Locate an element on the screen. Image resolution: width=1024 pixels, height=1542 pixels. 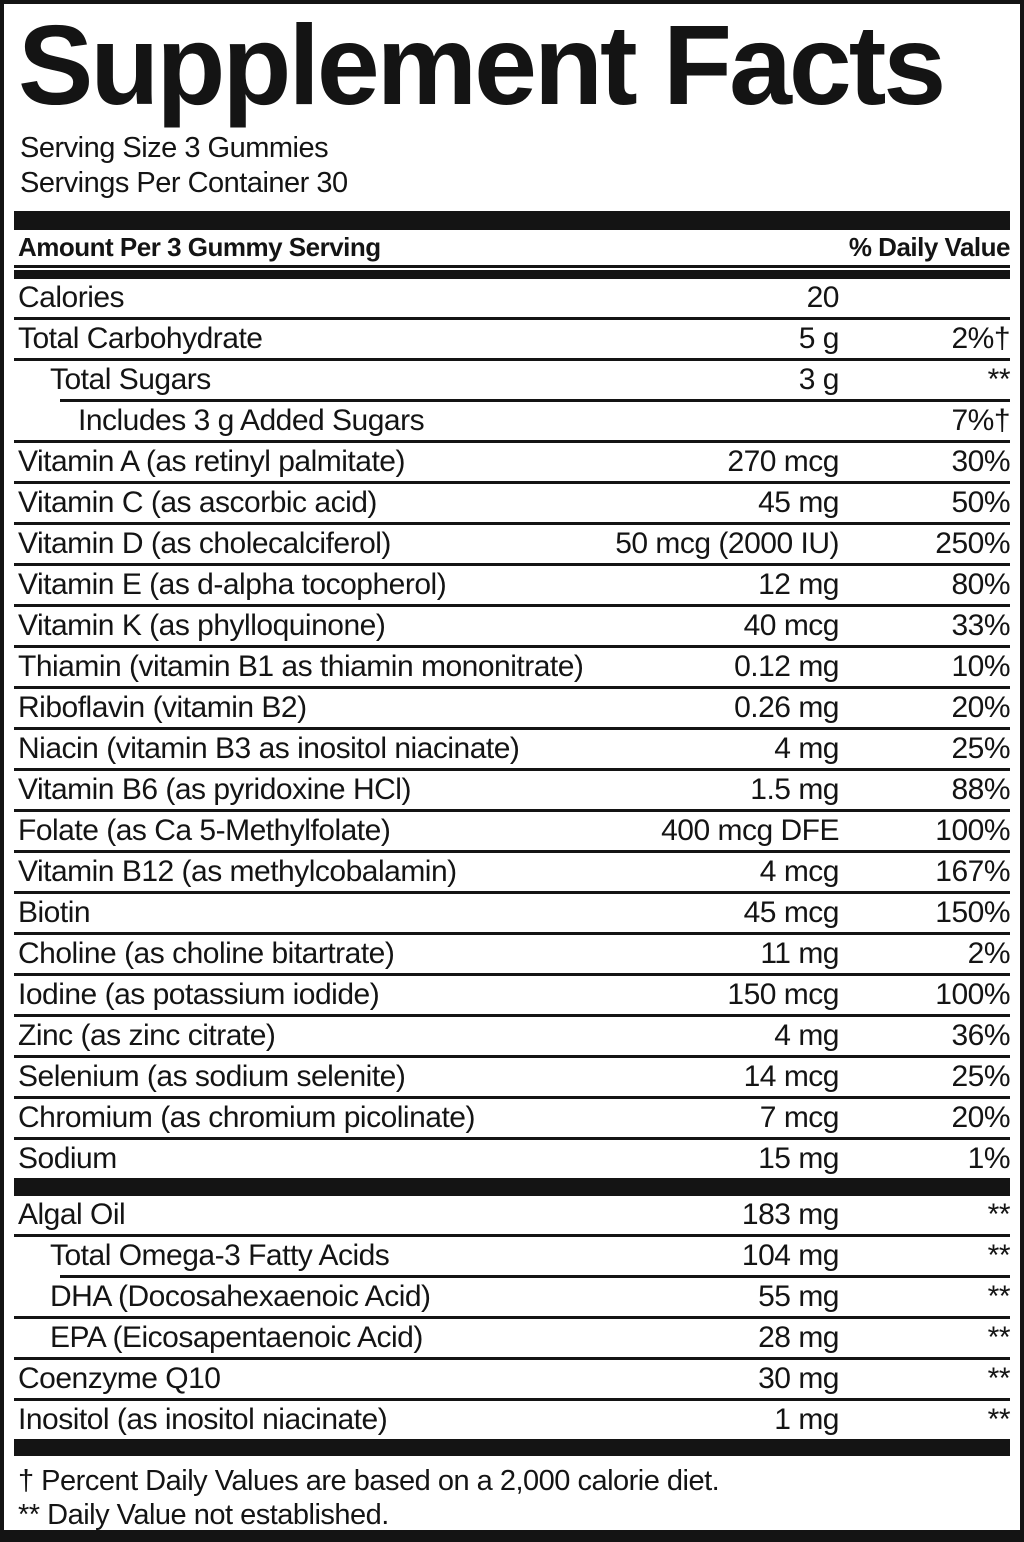
nutrient-amount: 3 g is located at coordinates (819, 379).